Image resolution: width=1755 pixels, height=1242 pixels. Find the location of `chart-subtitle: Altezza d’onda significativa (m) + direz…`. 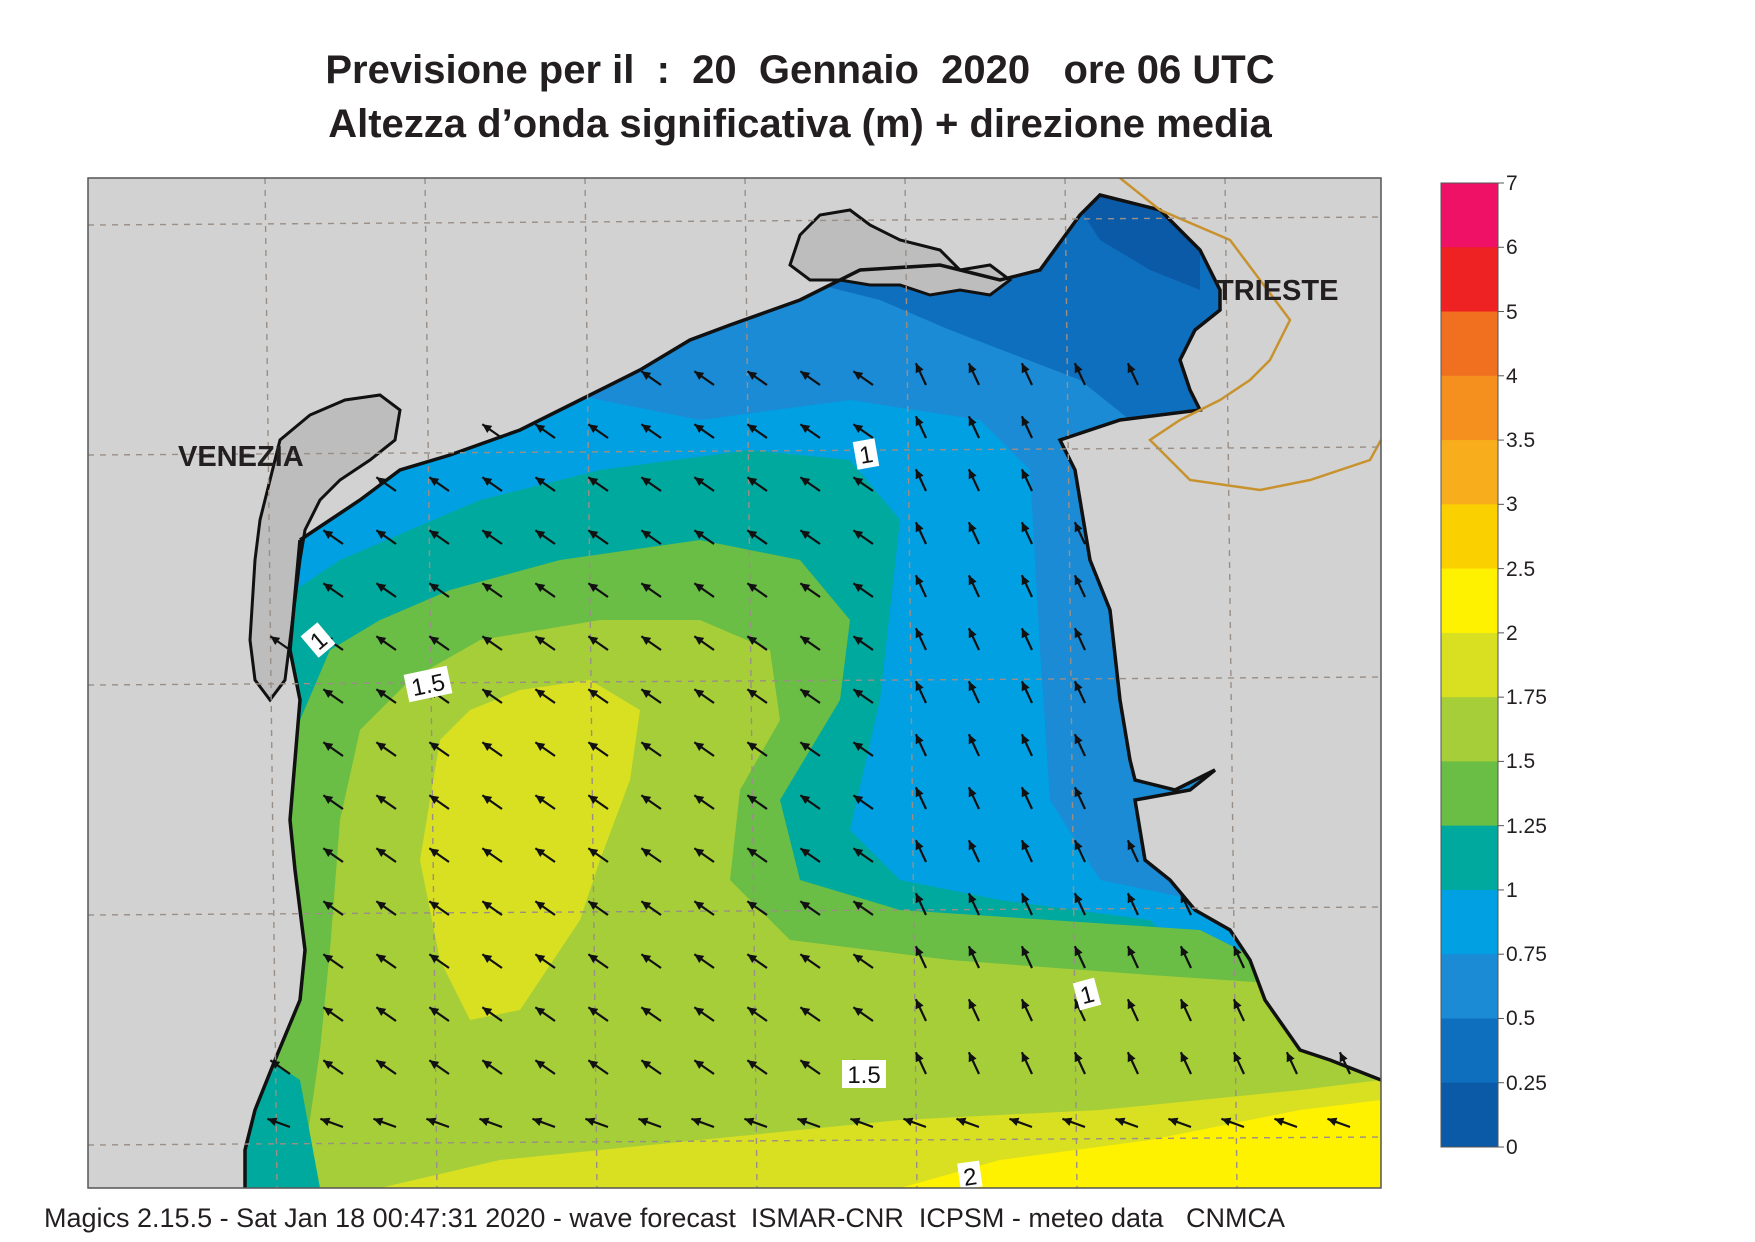

chart-subtitle: Altezza d’onda significativa (m) + direz… is located at coordinates (800, 124).